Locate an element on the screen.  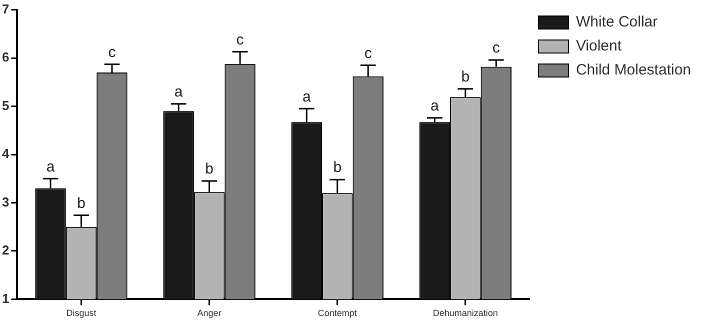
x-tick-label: Disgust is located at coordinates (81, 313).